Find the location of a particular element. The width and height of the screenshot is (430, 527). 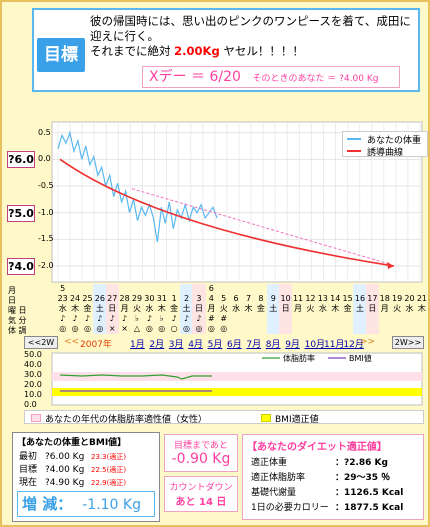

calendar-row-label: 曜 日 is located at coordinates (17, 310).